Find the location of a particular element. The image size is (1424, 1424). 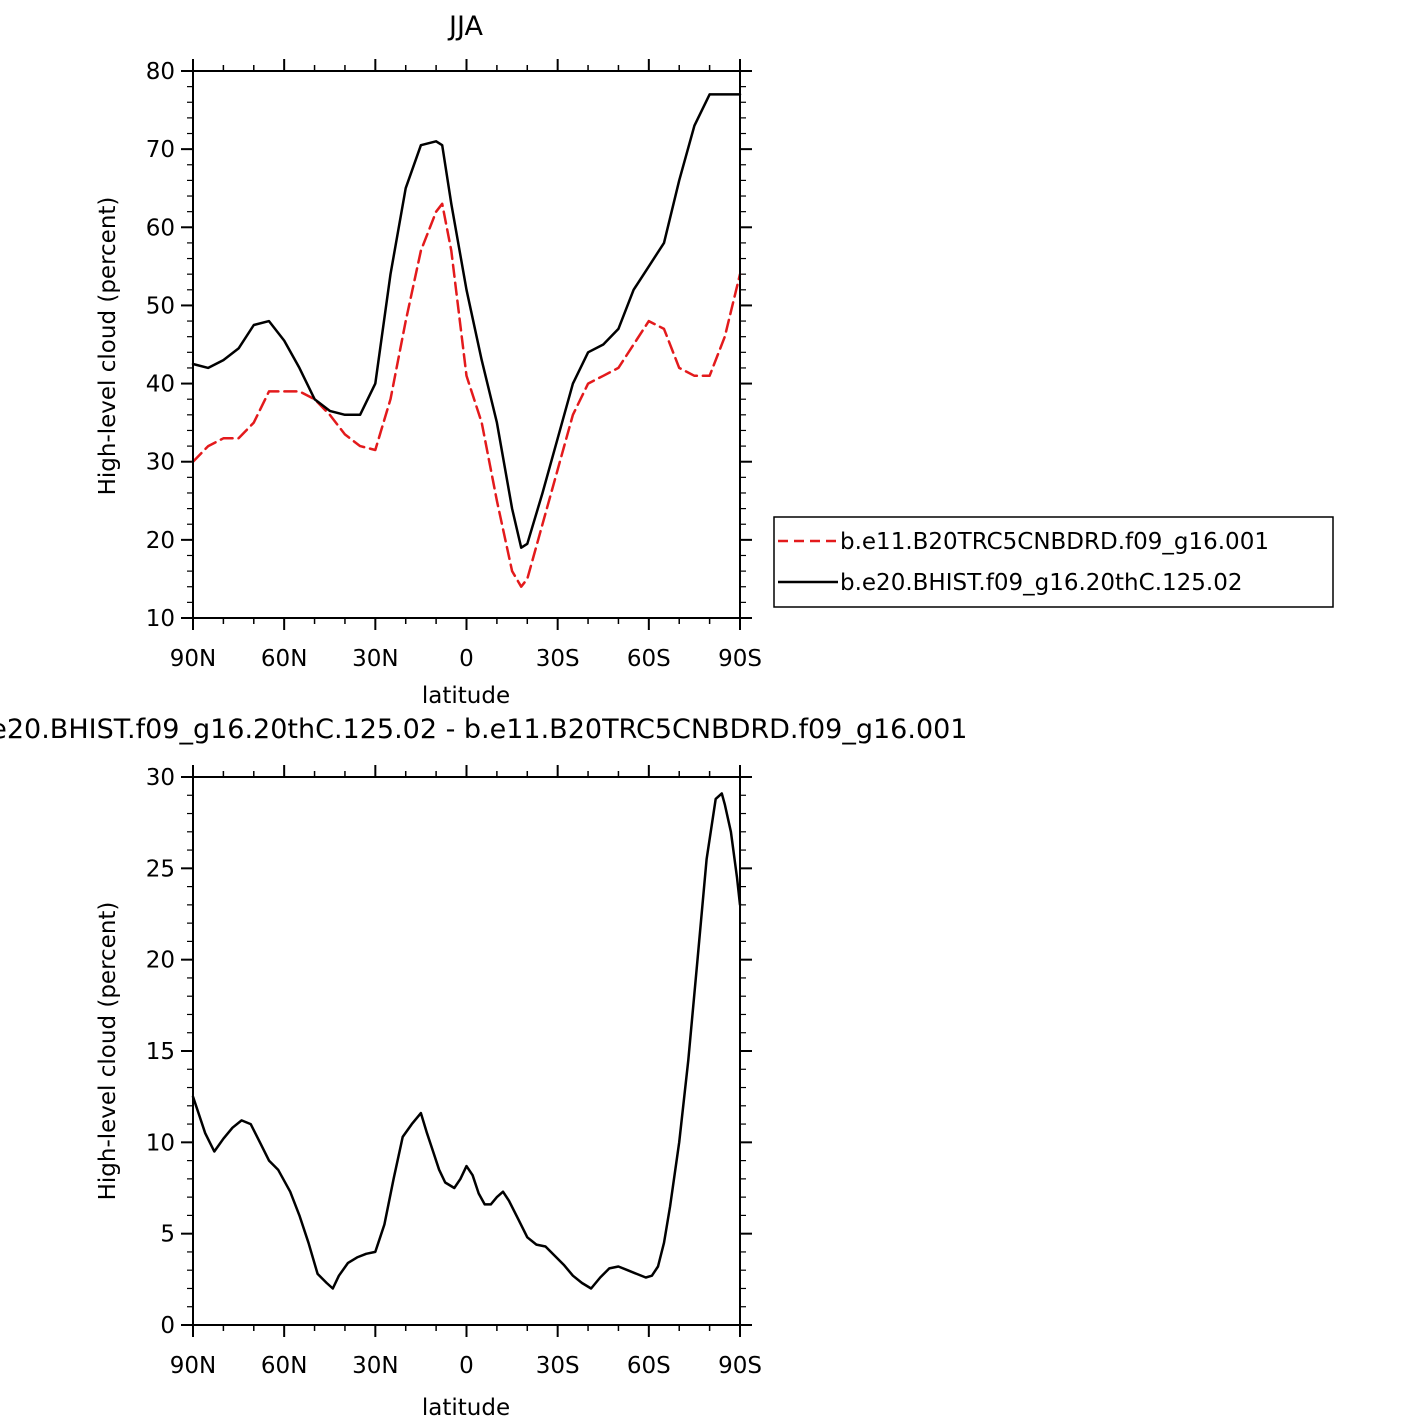

legend-entry-black: b.e20.BHIST.f09_g16.20thC.125.02 is located at coordinates (1041, 583).